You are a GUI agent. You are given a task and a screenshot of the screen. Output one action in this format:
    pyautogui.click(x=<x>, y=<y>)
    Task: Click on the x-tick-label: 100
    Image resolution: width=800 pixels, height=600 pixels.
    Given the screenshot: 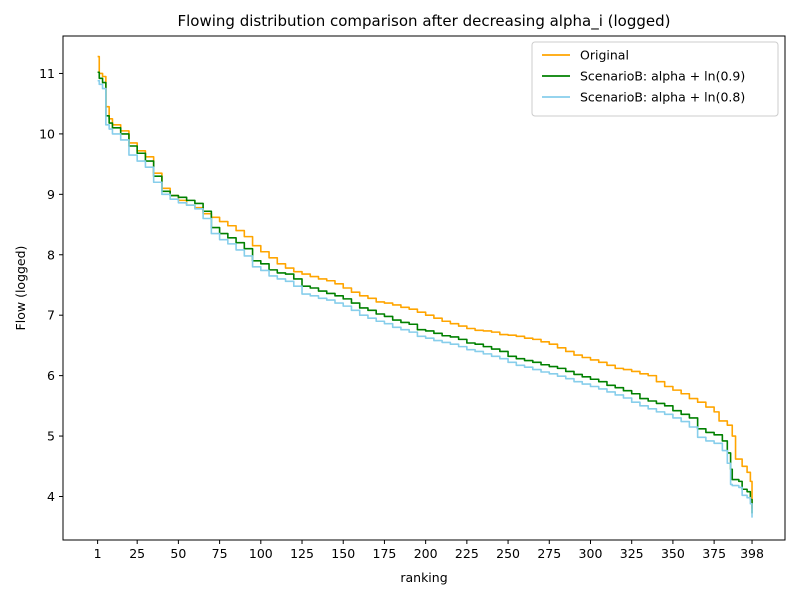 What is the action you would take?
    pyautogui.click(x=261, y=553)
    